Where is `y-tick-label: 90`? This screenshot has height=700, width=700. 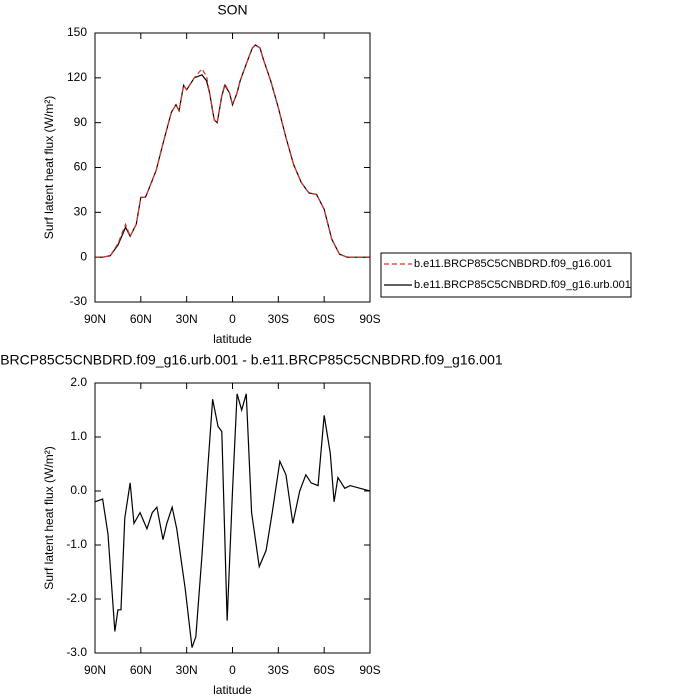 y-tick-label: 90 is located at coordinates (81, 122).